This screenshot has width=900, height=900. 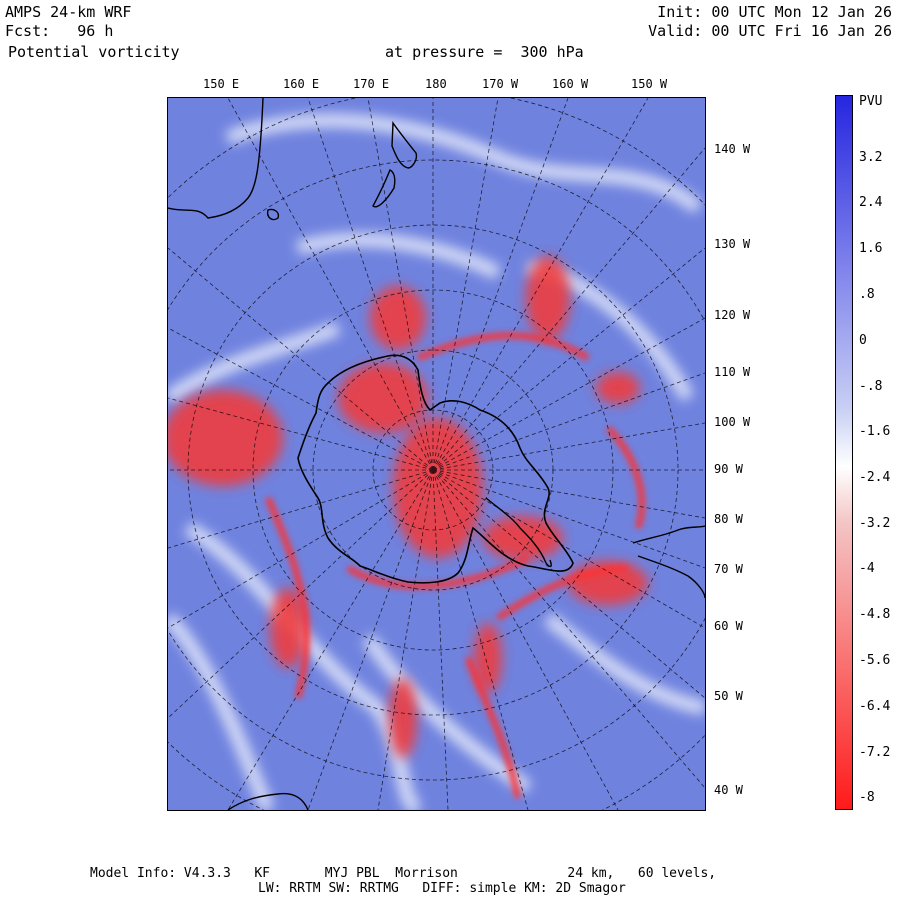 What do you see at coordinates (871, 248) in the screenshot?
I see `colorbar-label: 1.6` at bounding box center [871, 248].